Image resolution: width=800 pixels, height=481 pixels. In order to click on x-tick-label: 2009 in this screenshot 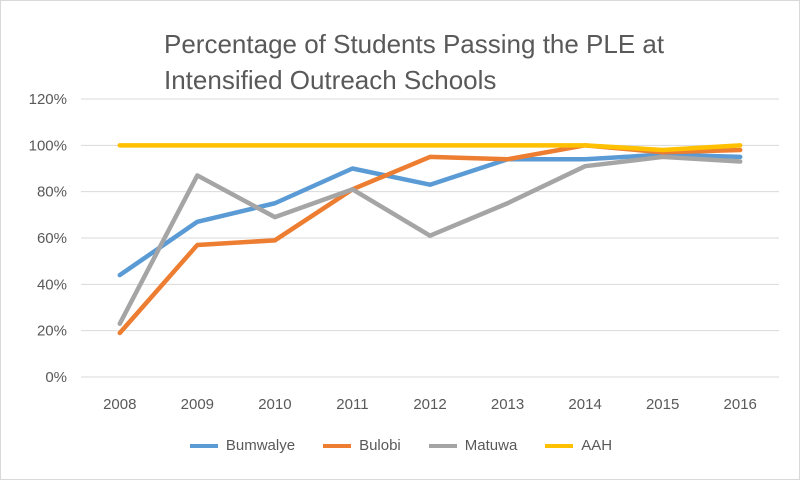, I will do `click(197, 404)`.